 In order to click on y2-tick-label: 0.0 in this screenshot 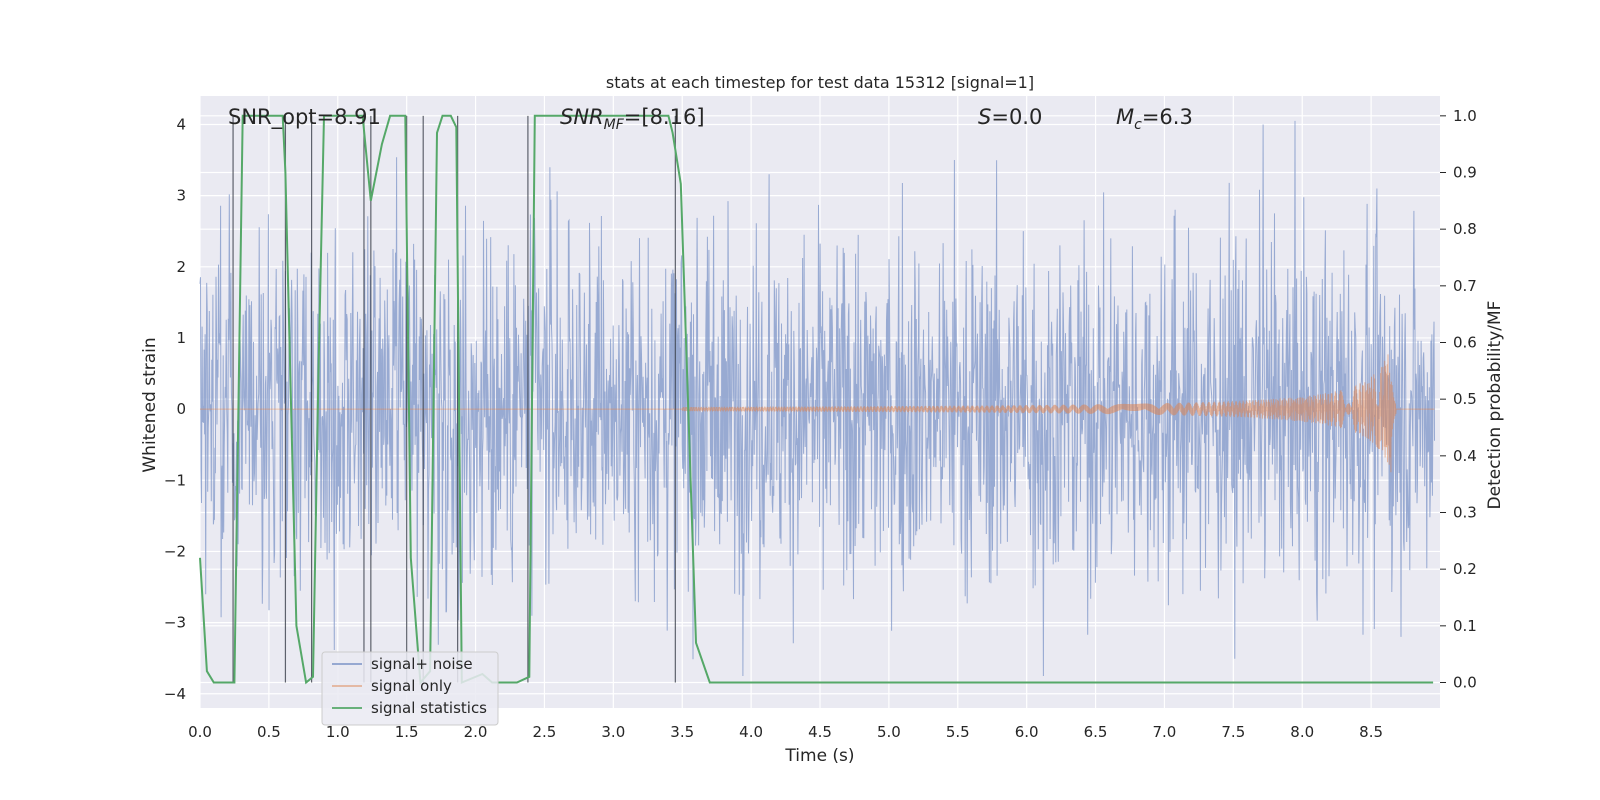, I will do `click(1465, 683)`.